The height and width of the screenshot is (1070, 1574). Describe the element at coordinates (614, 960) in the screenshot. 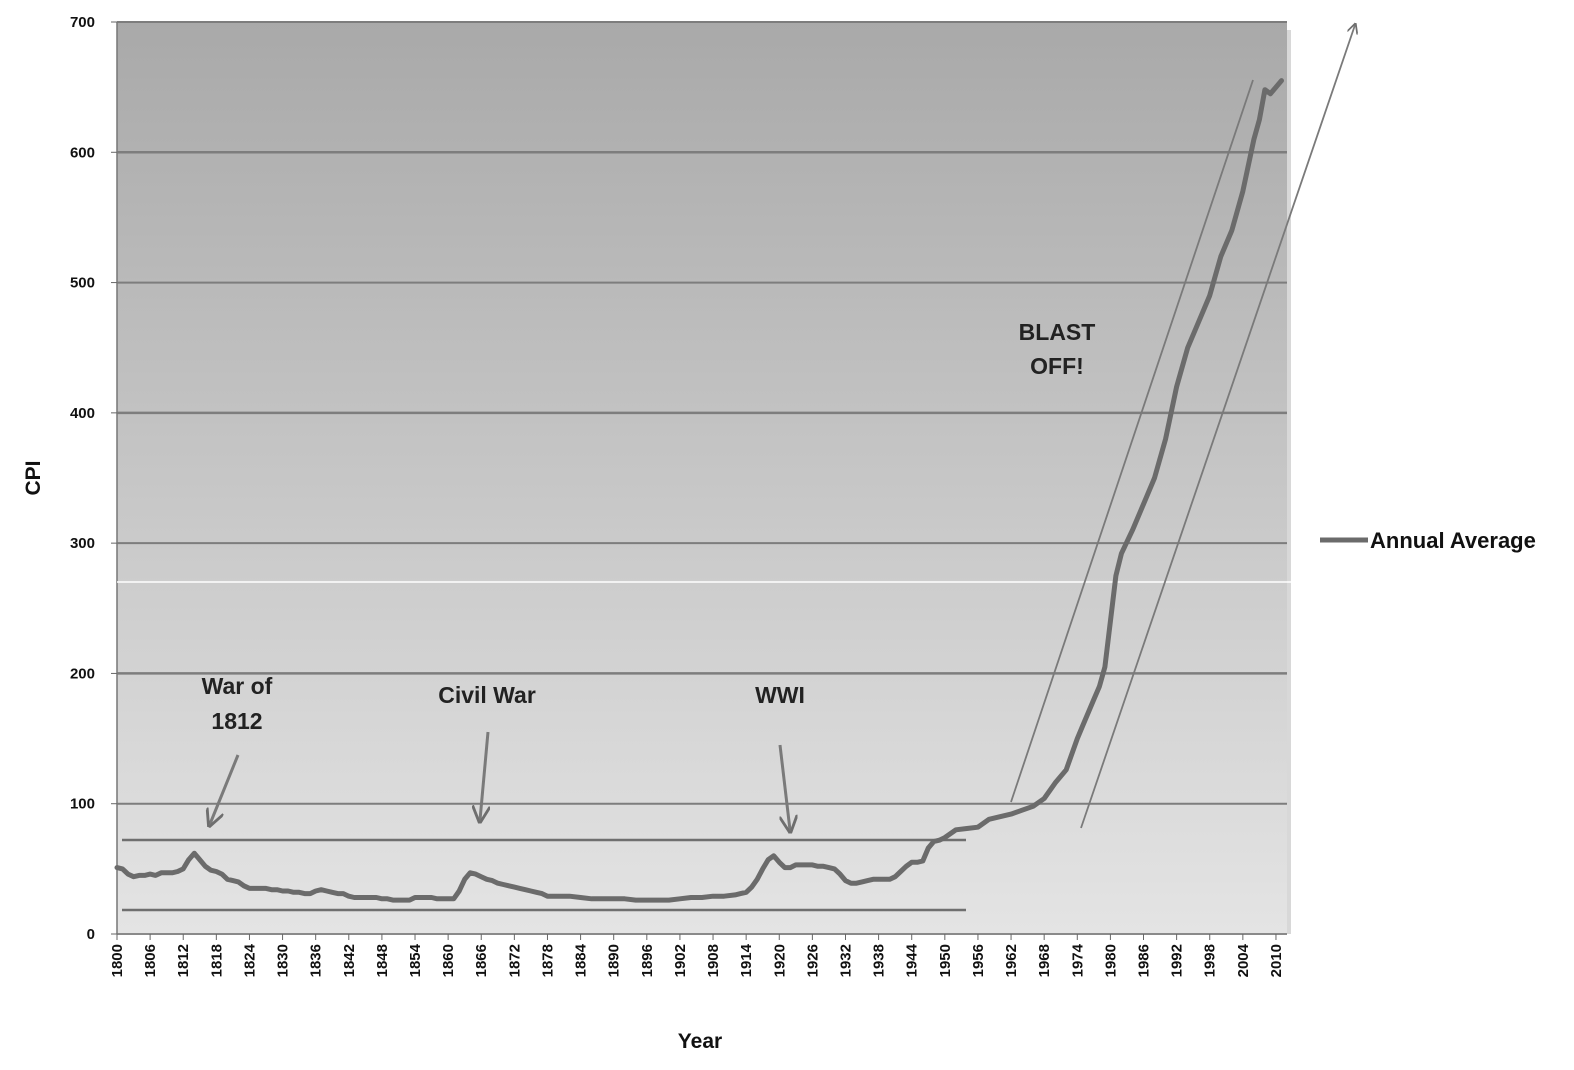

I see `x-tick-label: 1890` at that location.